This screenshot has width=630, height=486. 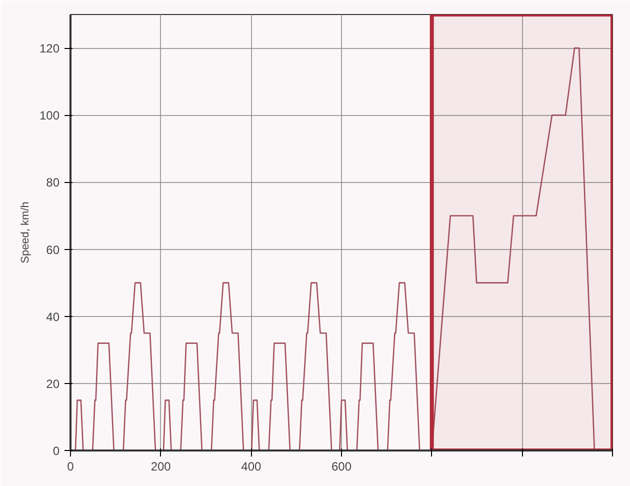 What do you see at coordinates (341, 467) in the screenshot?
I see `x-tick-label: 600` at bounding box center [341, 467].